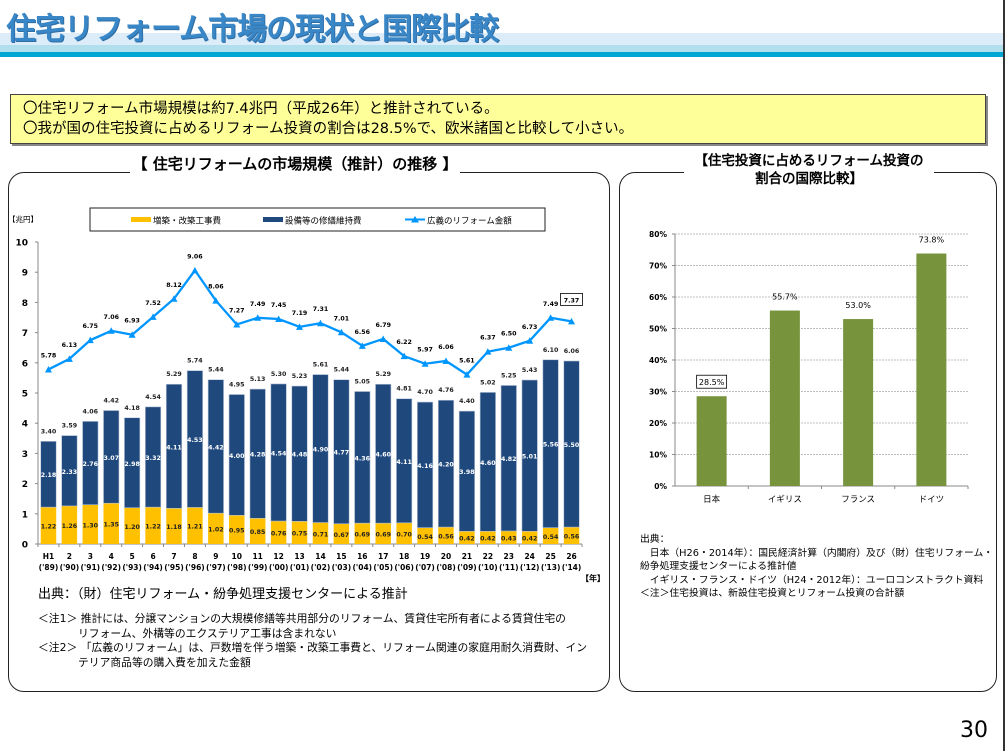 The height and width of the screenshot is (751, 1007). I want to click on x-tick-sublabel: ('99), so click(258, 567).